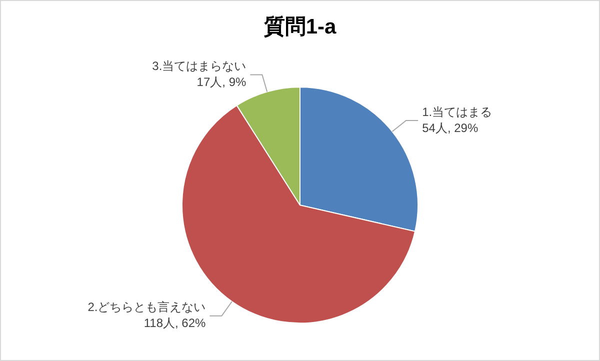 The height and width of the screenshot is (361, 600). Describe the element at coordinates (175, 323) in the screenshot. I see `data-label: 118人, 62%` at that location.